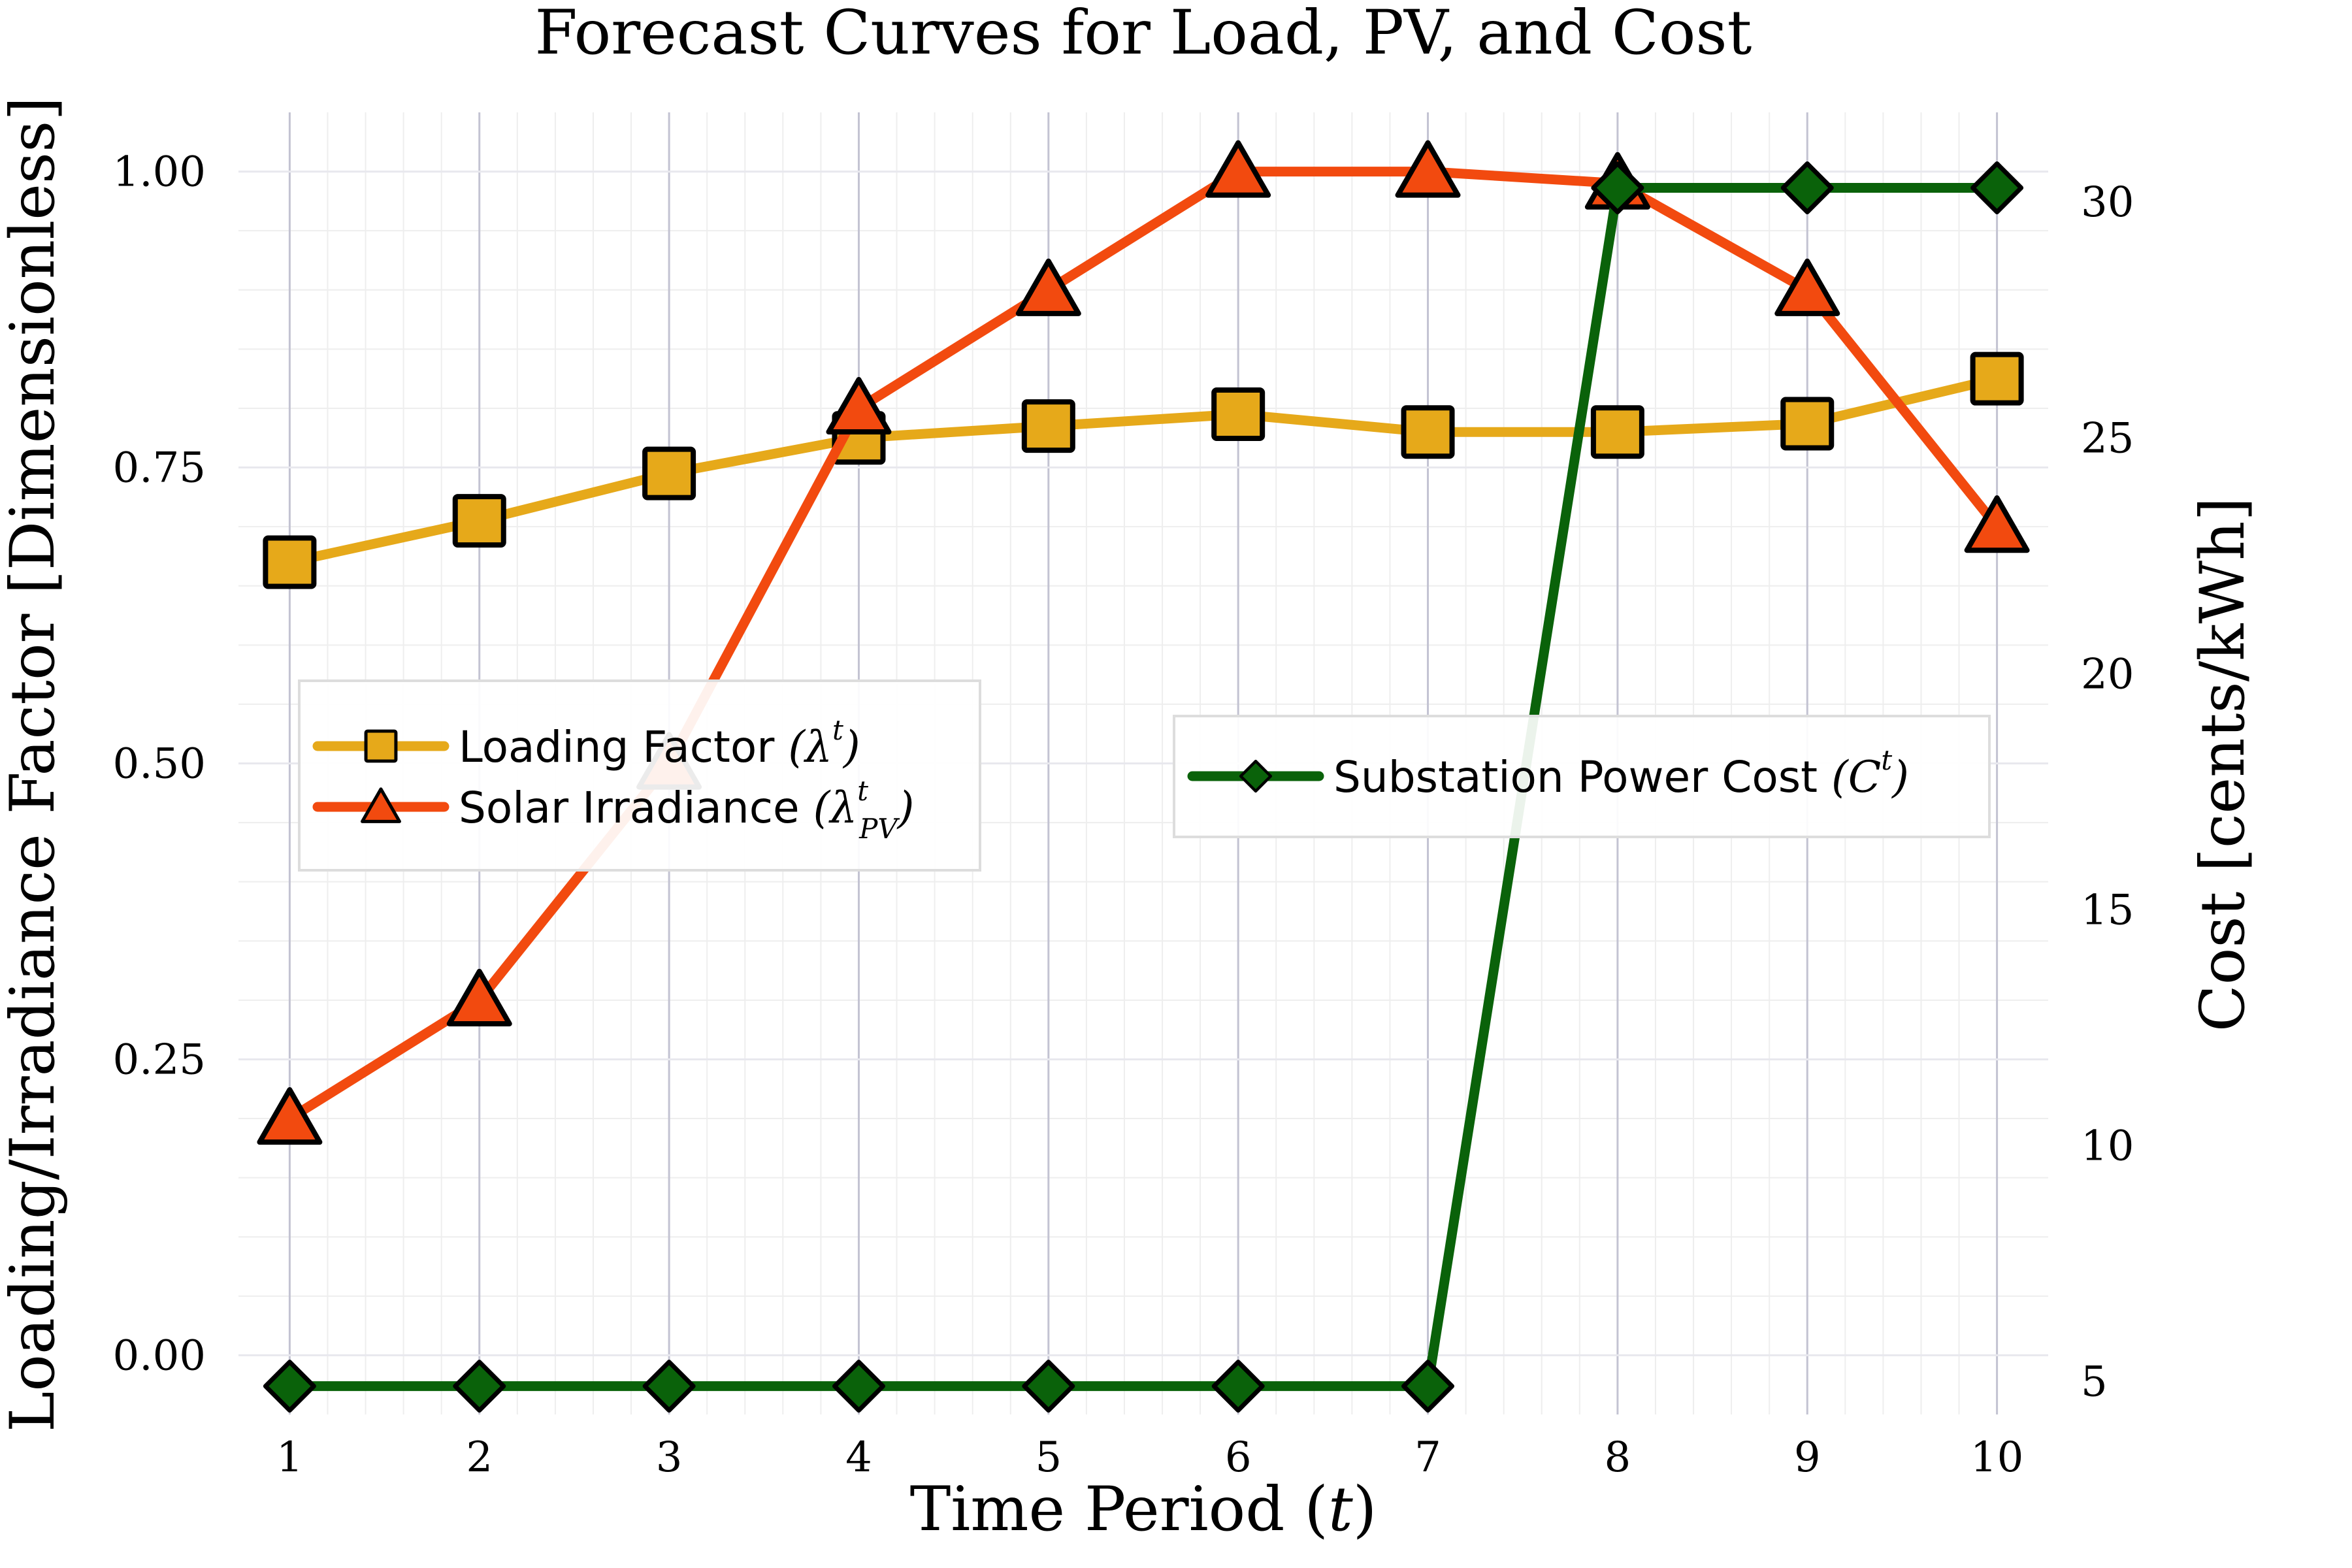  I want to click on series-square, so click(1143, 470).